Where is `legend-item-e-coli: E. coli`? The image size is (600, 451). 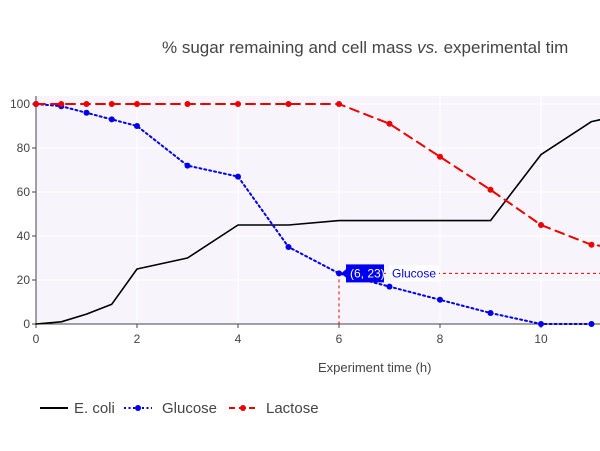
legend-item-e-coli: E. coli is located at coordinates (77, 408).